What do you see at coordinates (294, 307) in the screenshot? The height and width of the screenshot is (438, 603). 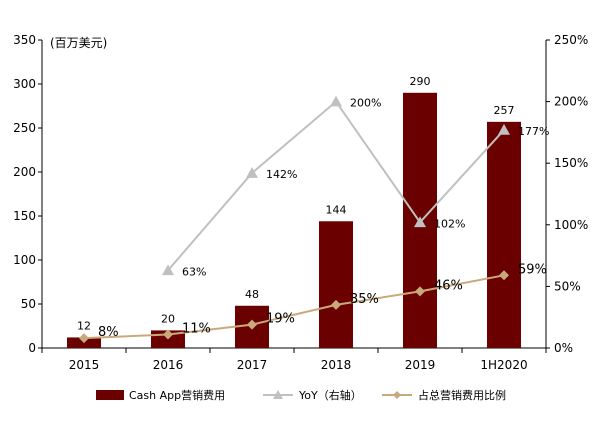 I see `share-line` at bounding box center [294, 307].